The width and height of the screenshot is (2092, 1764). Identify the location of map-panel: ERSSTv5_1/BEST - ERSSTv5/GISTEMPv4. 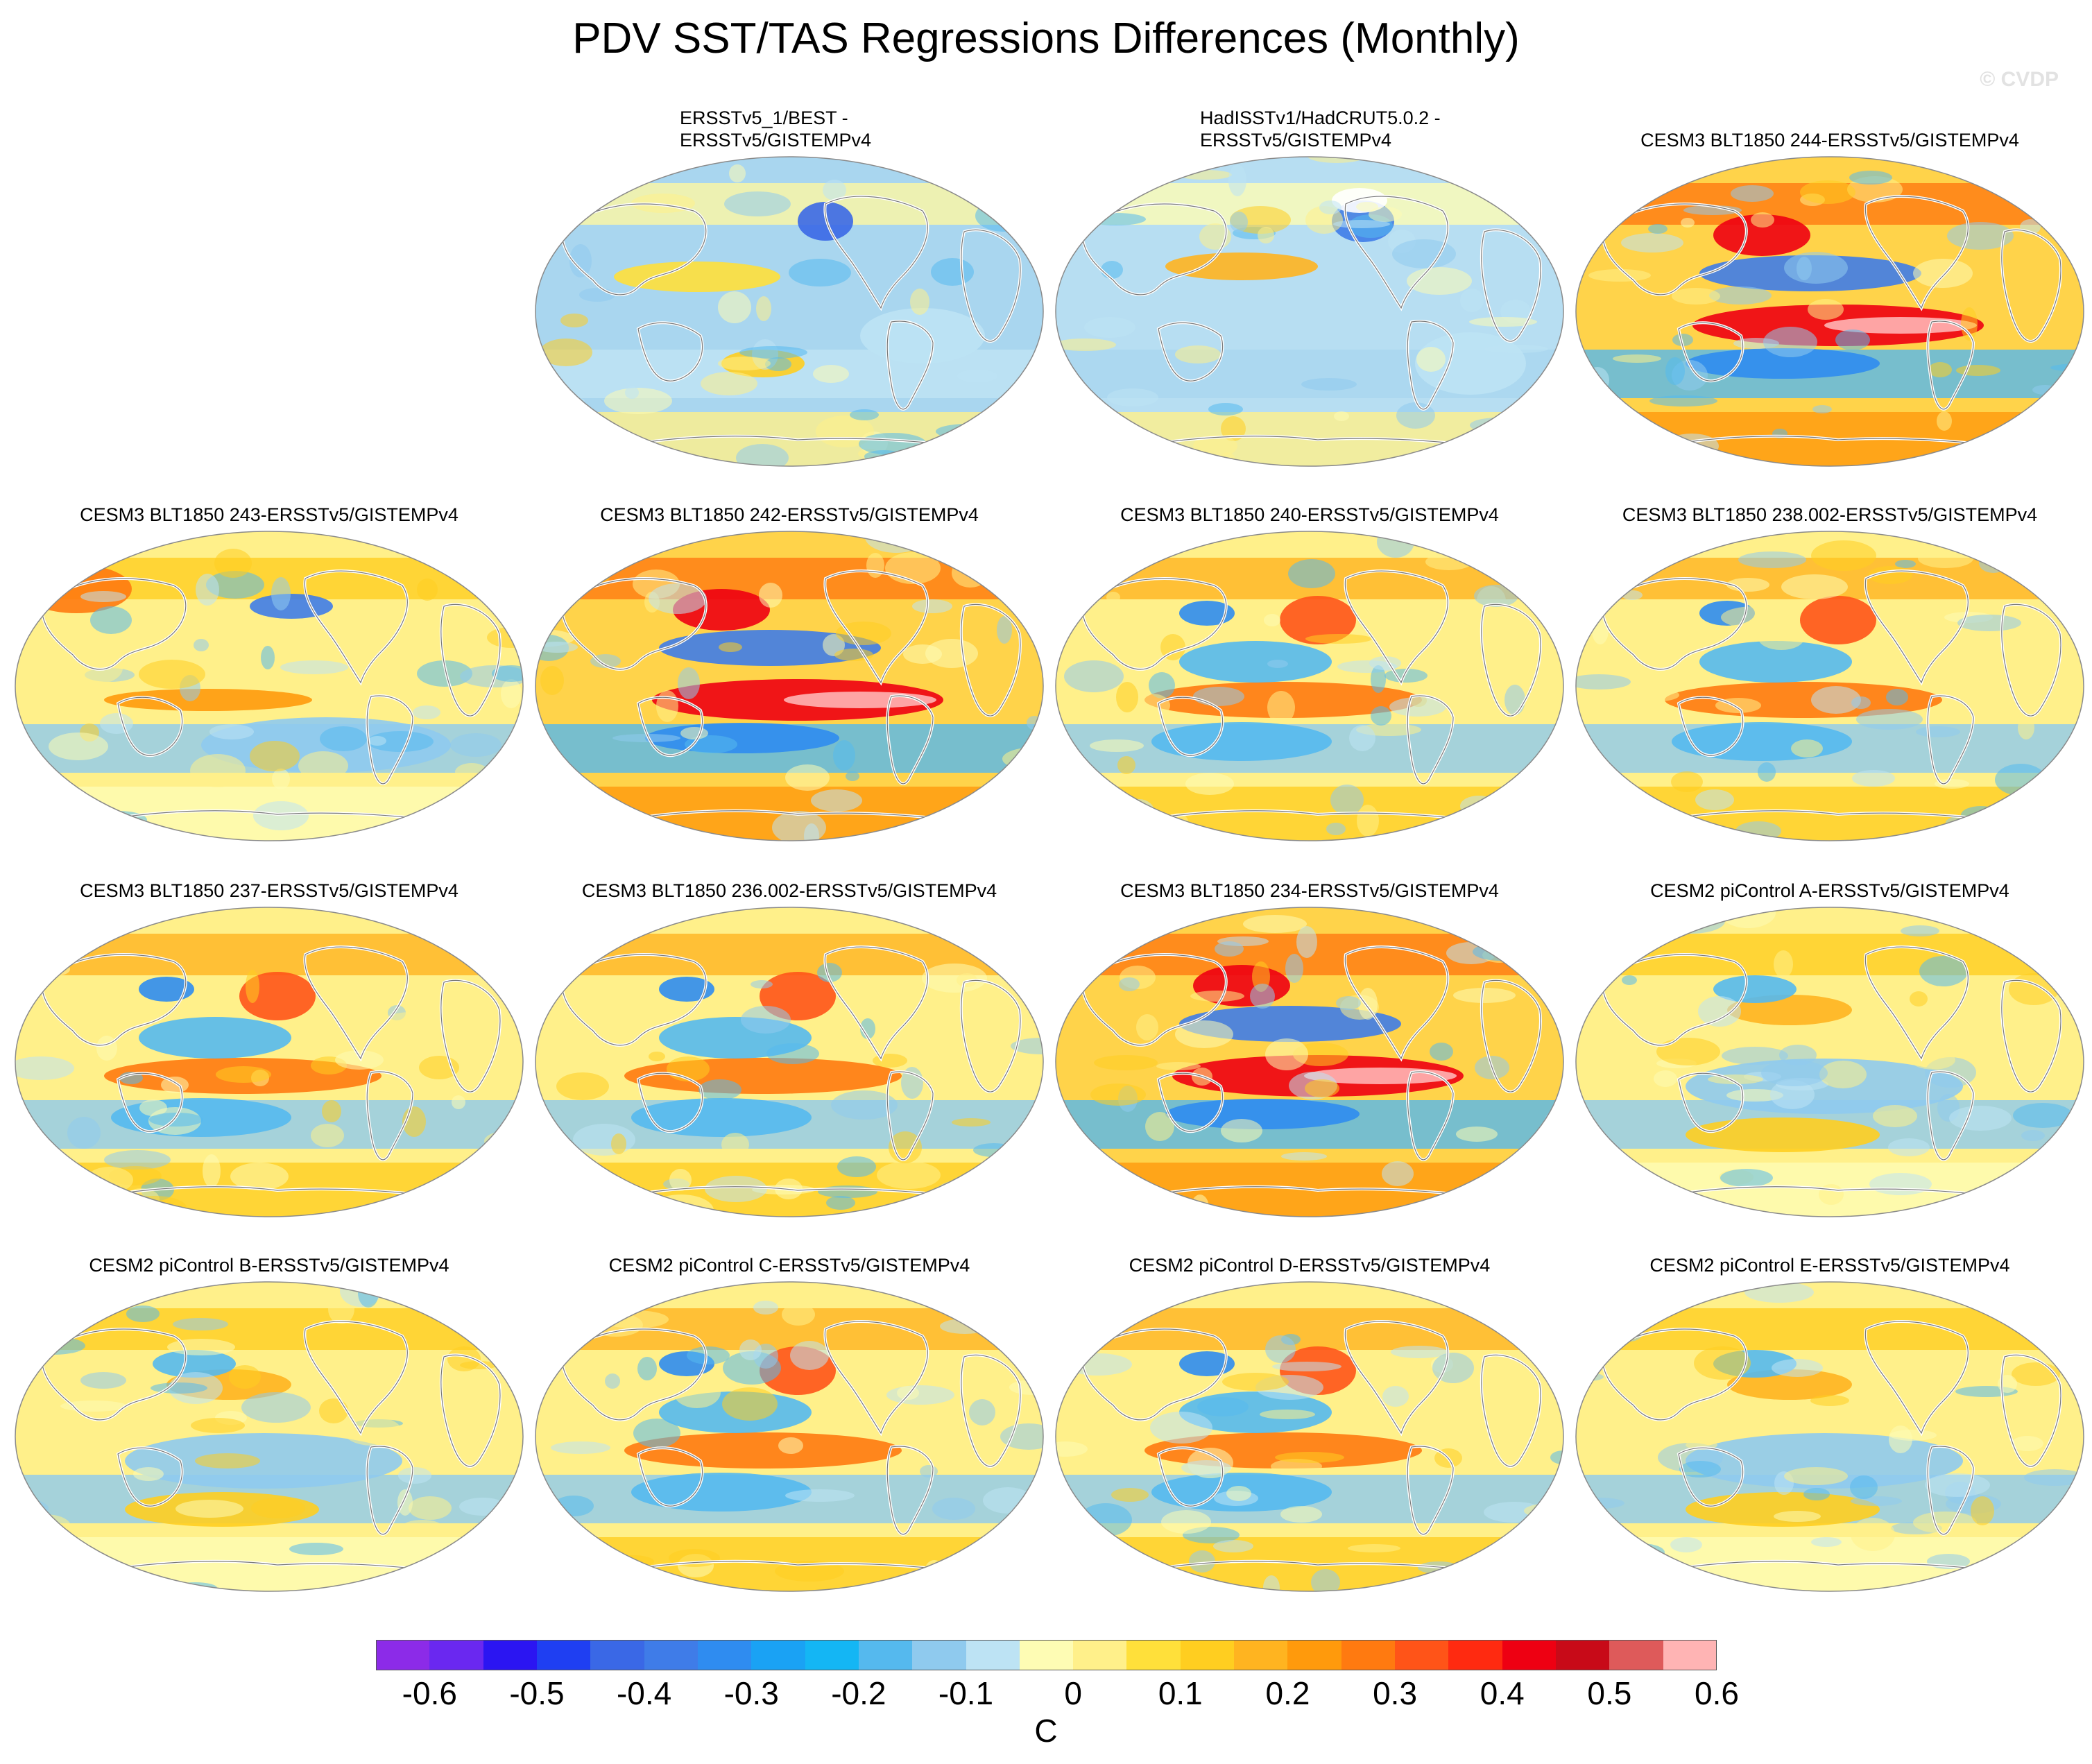
(789, 284).